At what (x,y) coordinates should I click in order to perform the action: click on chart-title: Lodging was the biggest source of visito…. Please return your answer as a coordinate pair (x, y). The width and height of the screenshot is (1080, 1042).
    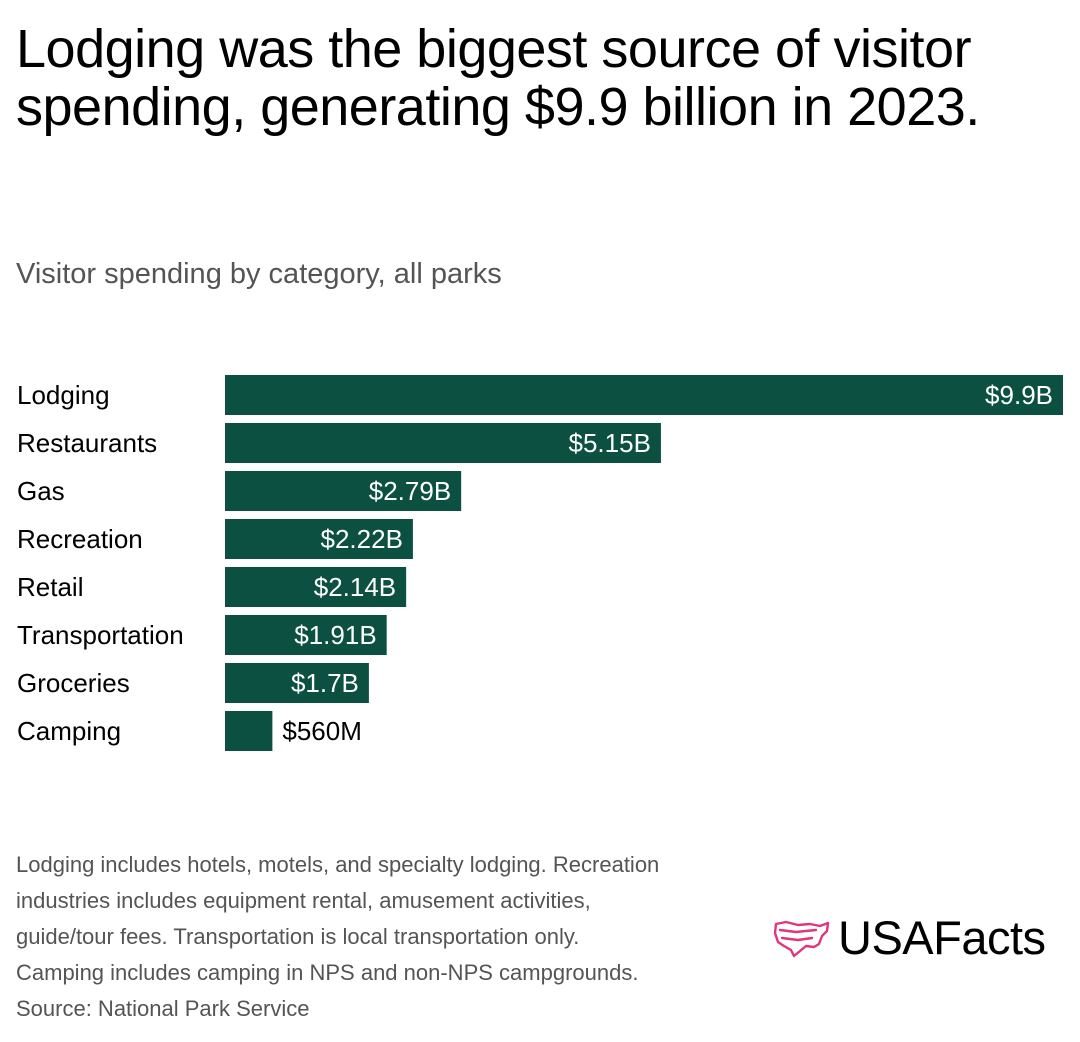
    Looking at the image, I should click on (498, 78).